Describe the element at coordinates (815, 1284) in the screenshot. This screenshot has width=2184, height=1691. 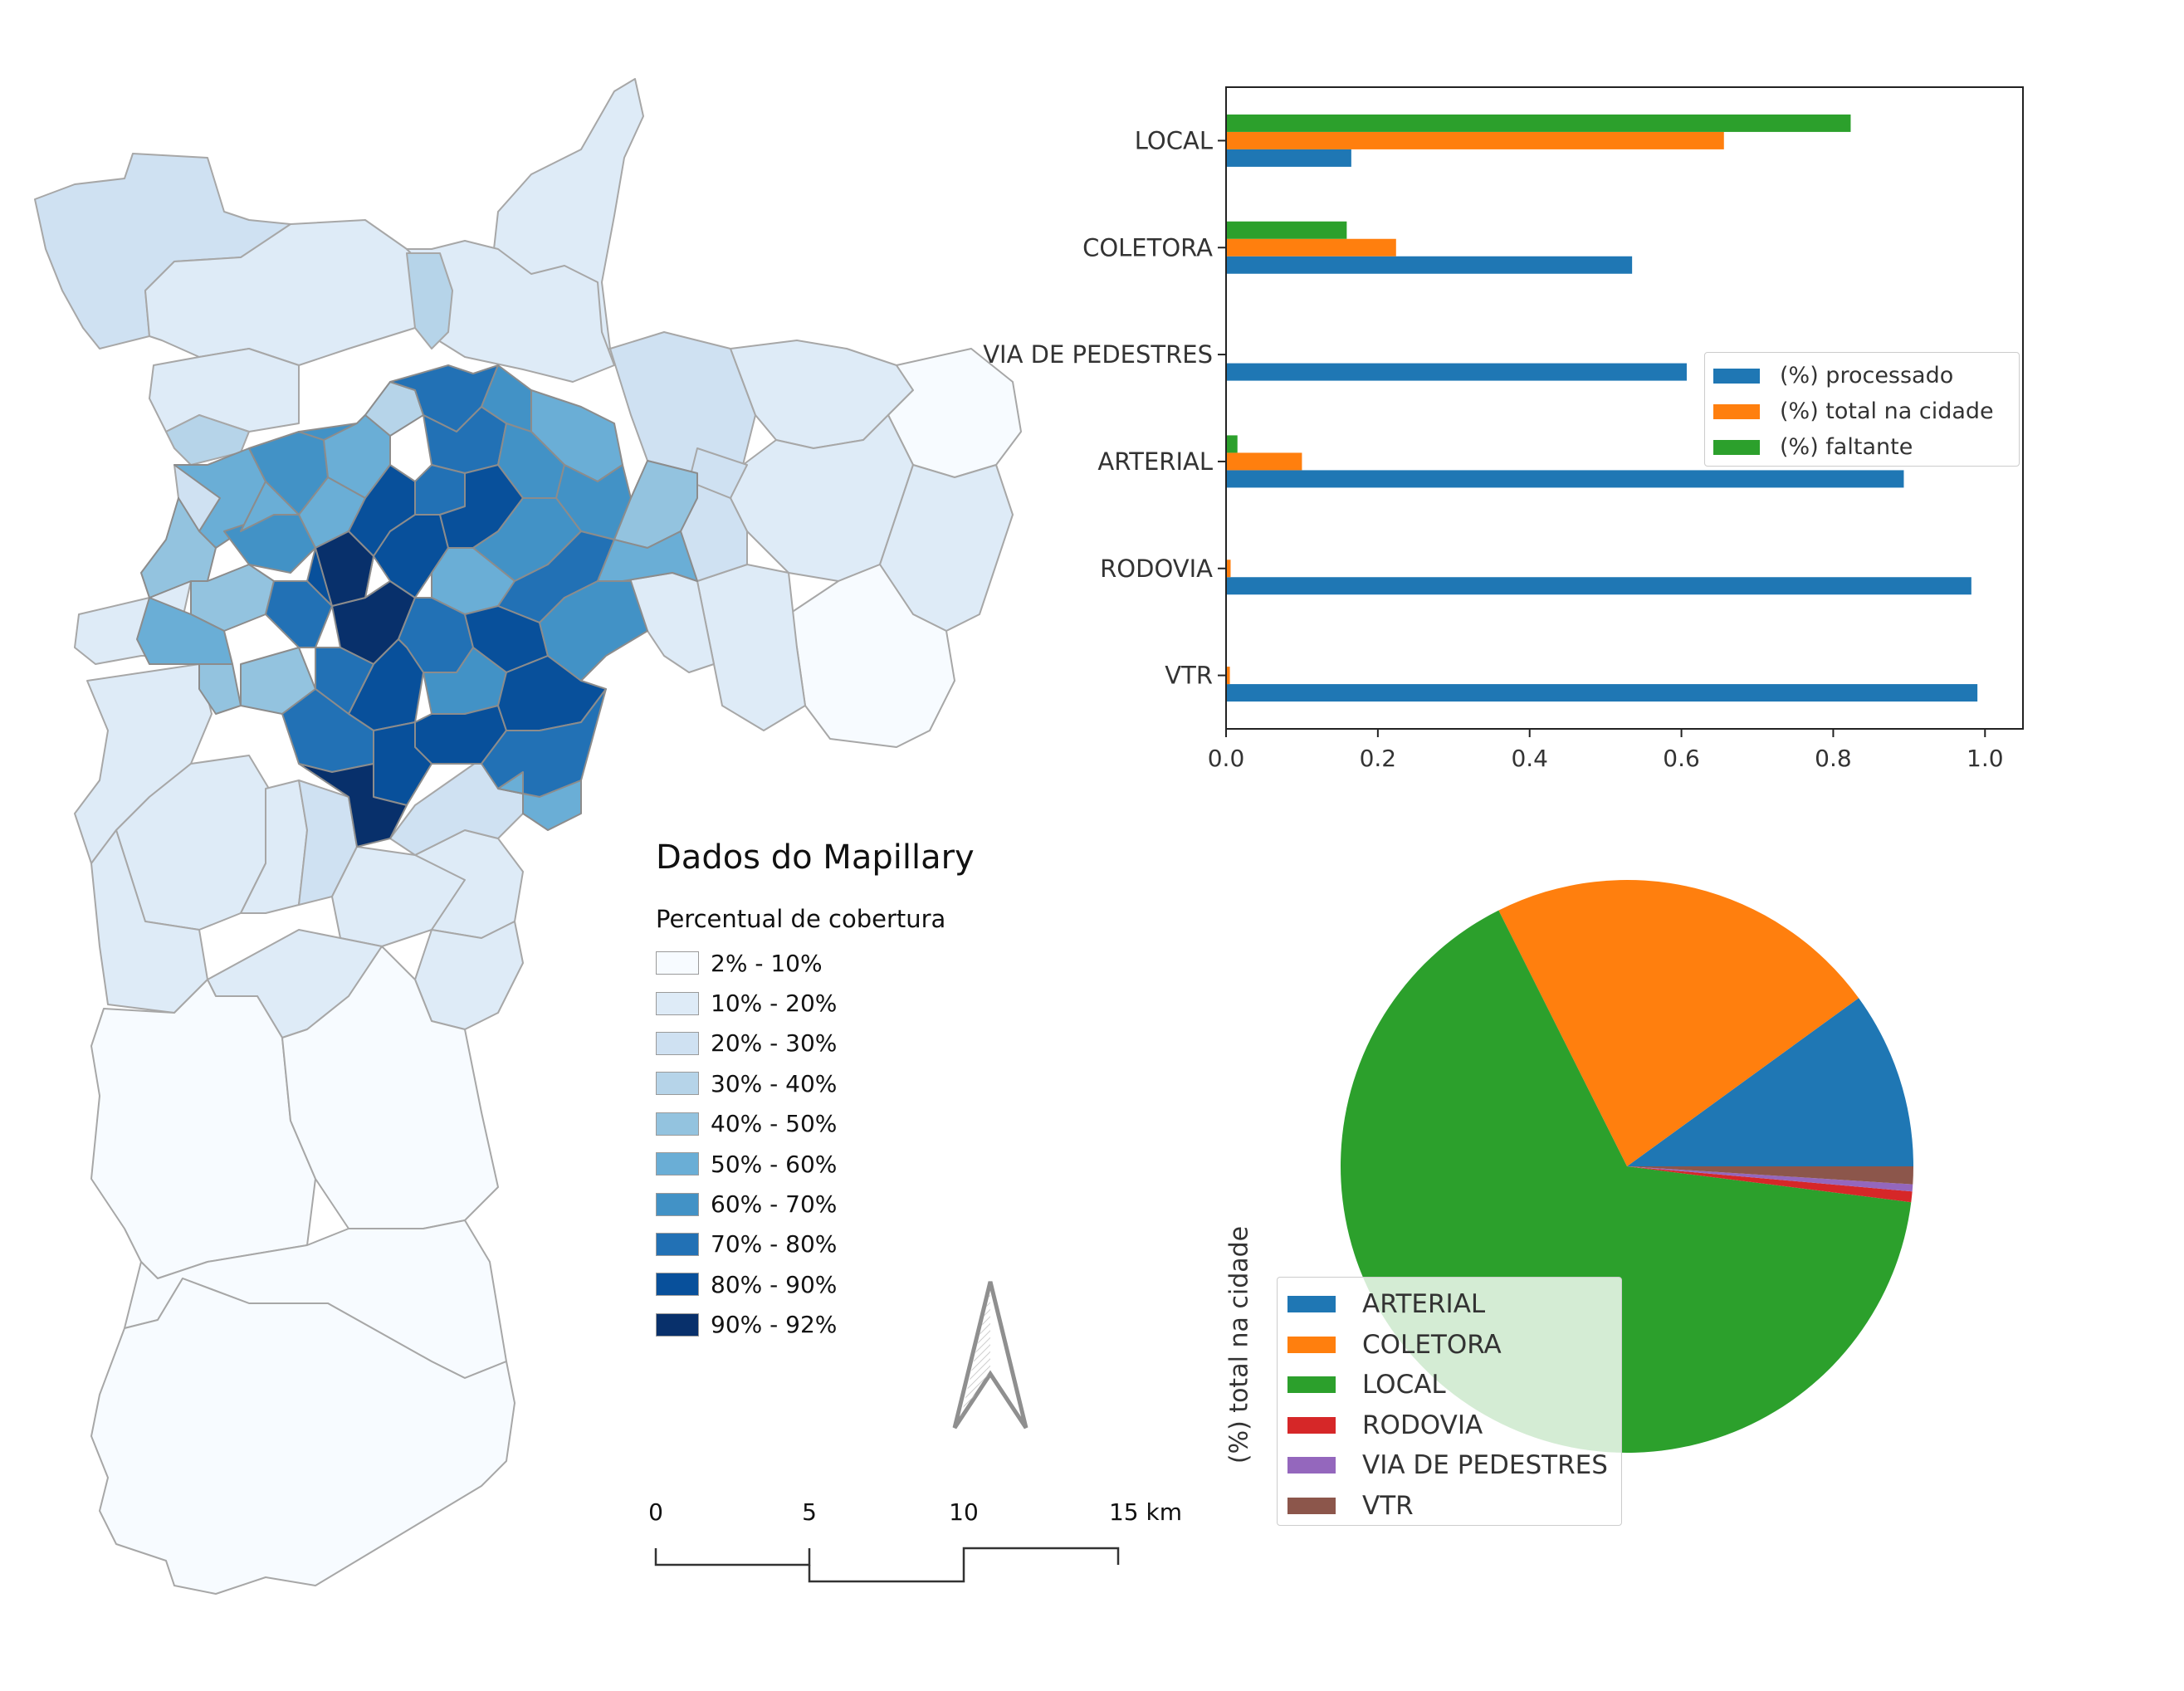
I see `legend-row: 80% - 90%` at that location.